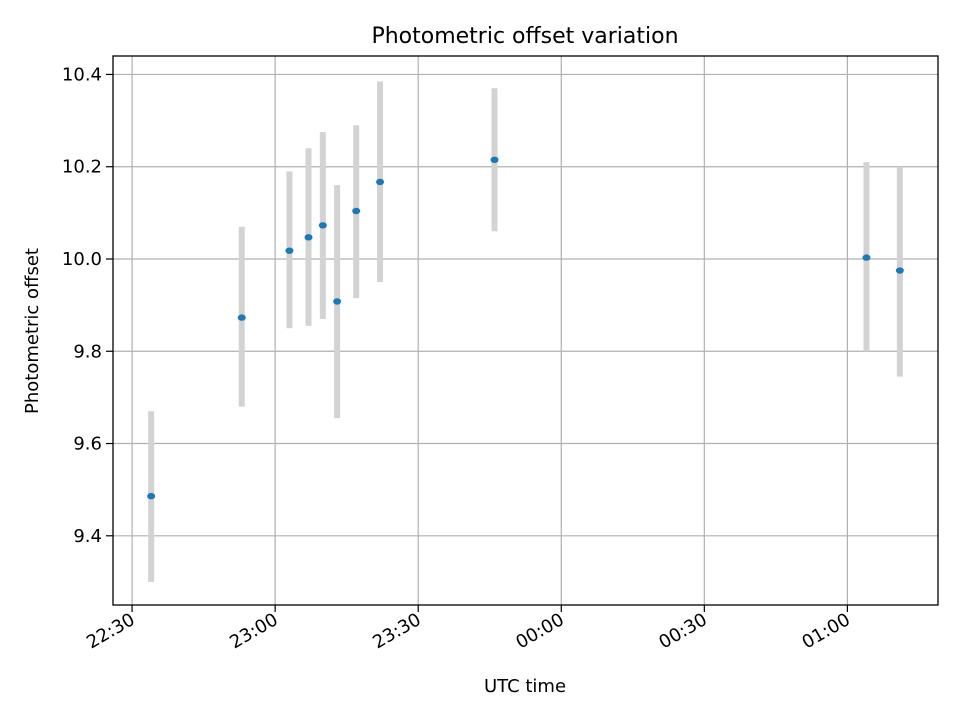  What do you see at coordinates (87, 536) in the screenshot?
I see `y-tick-label: 9.4` at bounding box center [87, 536].